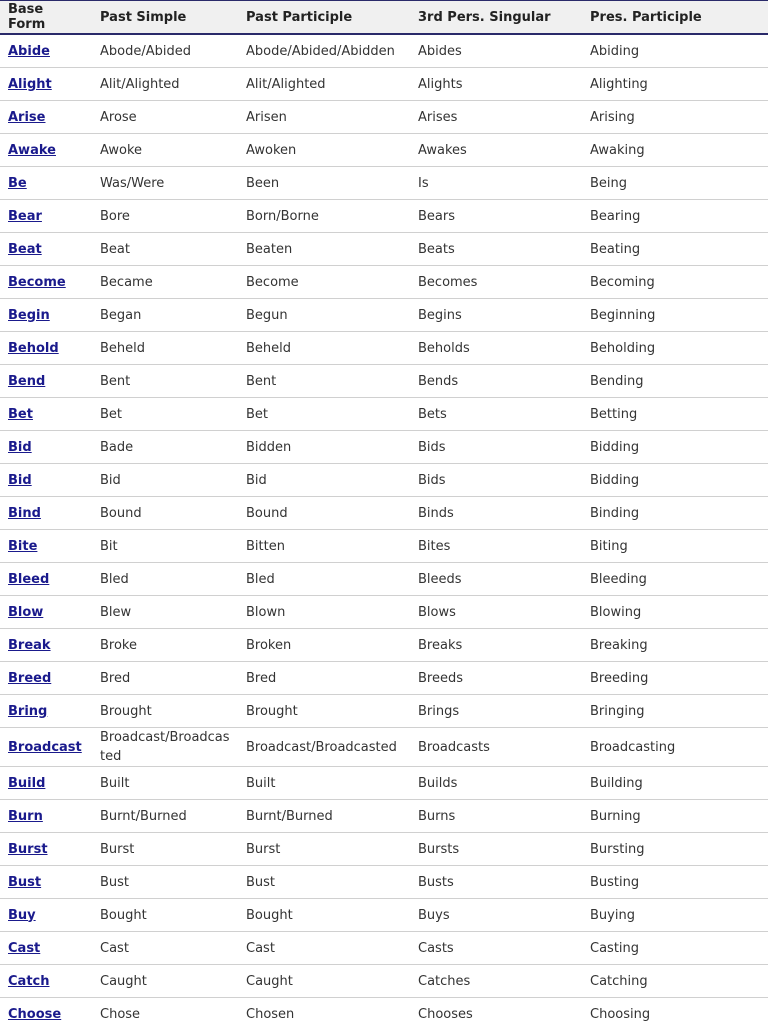 The height and width of the screenshot is (1024, 768). What do you see at coordinates (46, 17) in the screenshot?
I see `column-header: Base Form` at bounding box center [46, 17].